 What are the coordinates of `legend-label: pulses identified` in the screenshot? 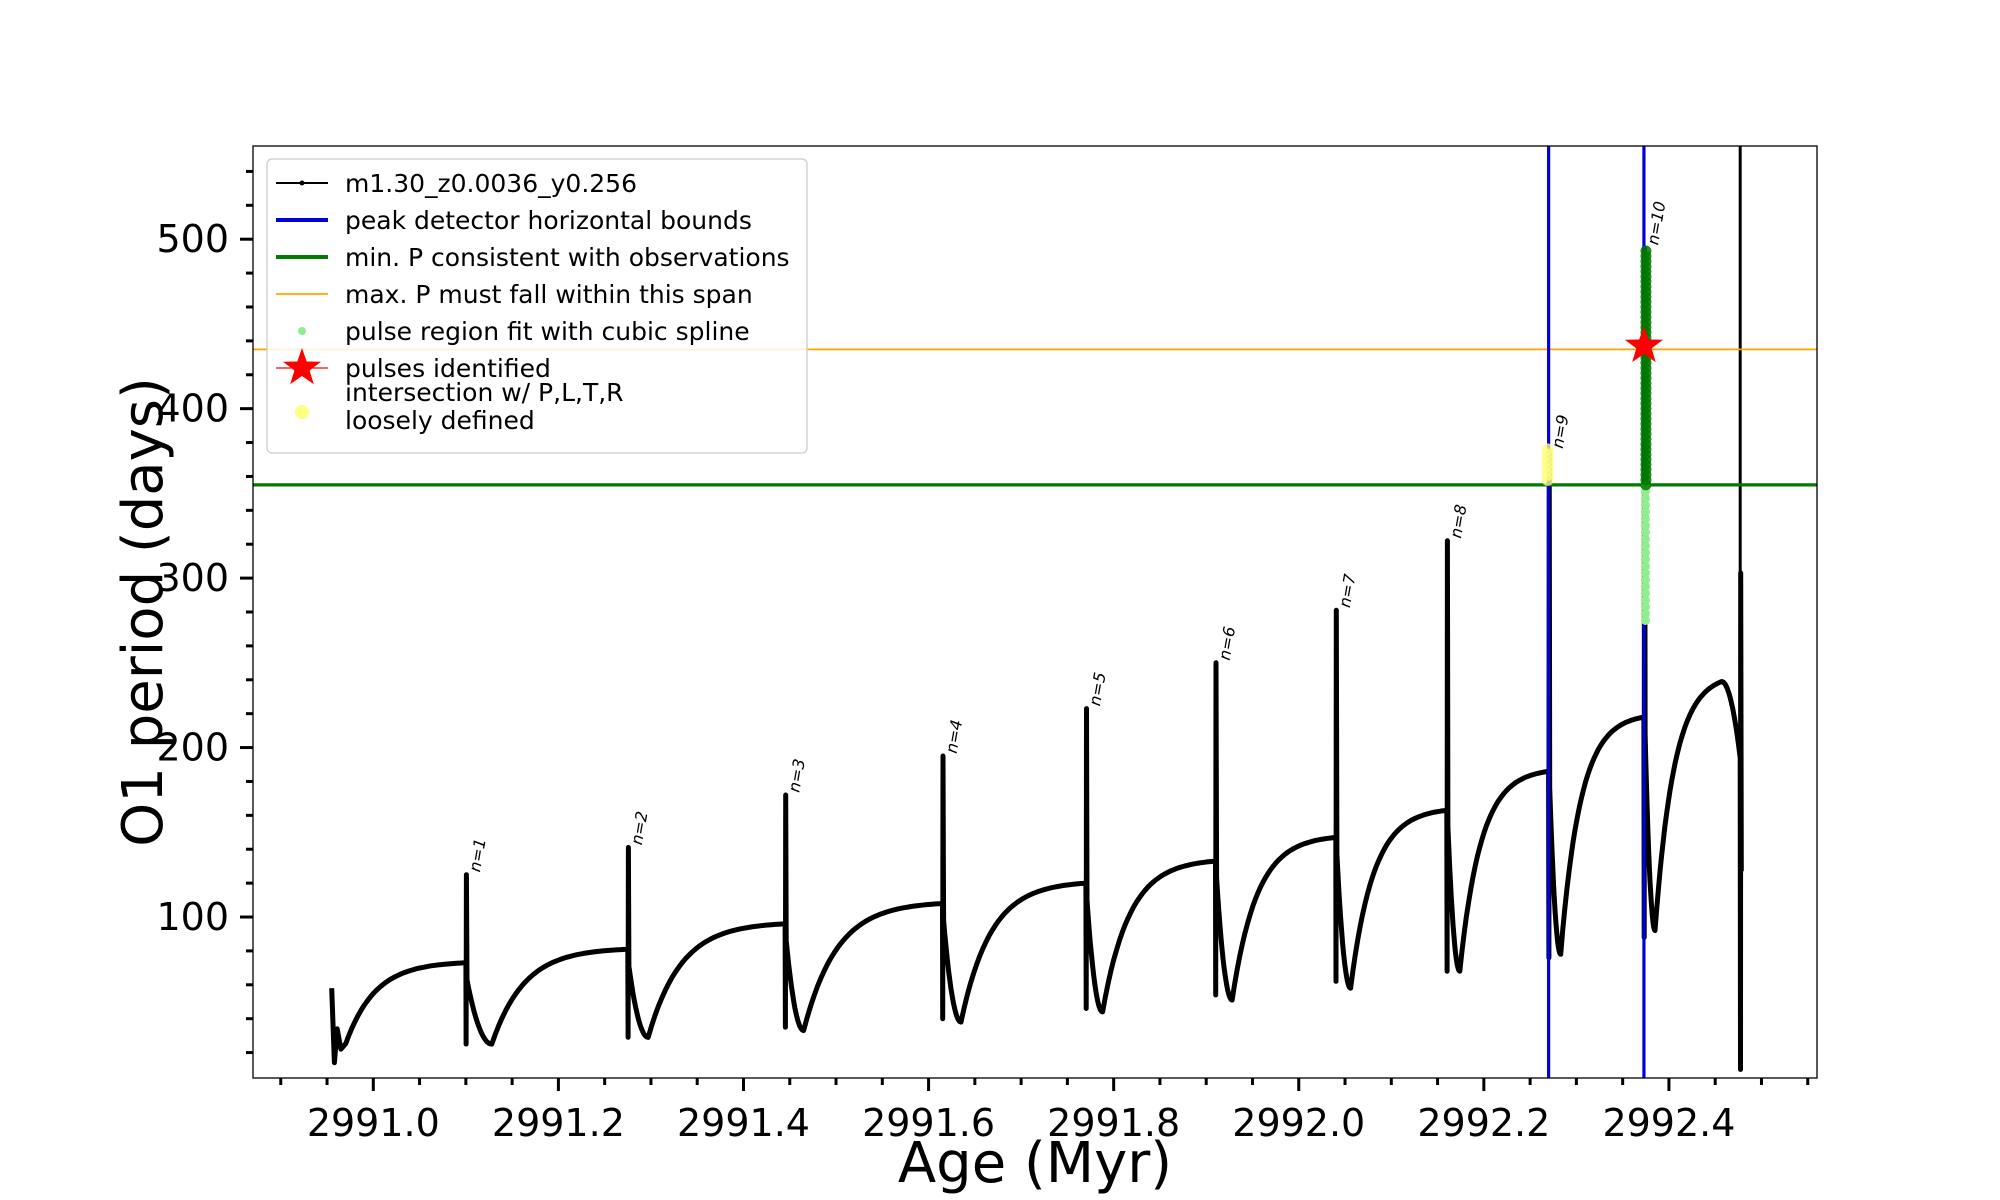 It's located at (448, 368).